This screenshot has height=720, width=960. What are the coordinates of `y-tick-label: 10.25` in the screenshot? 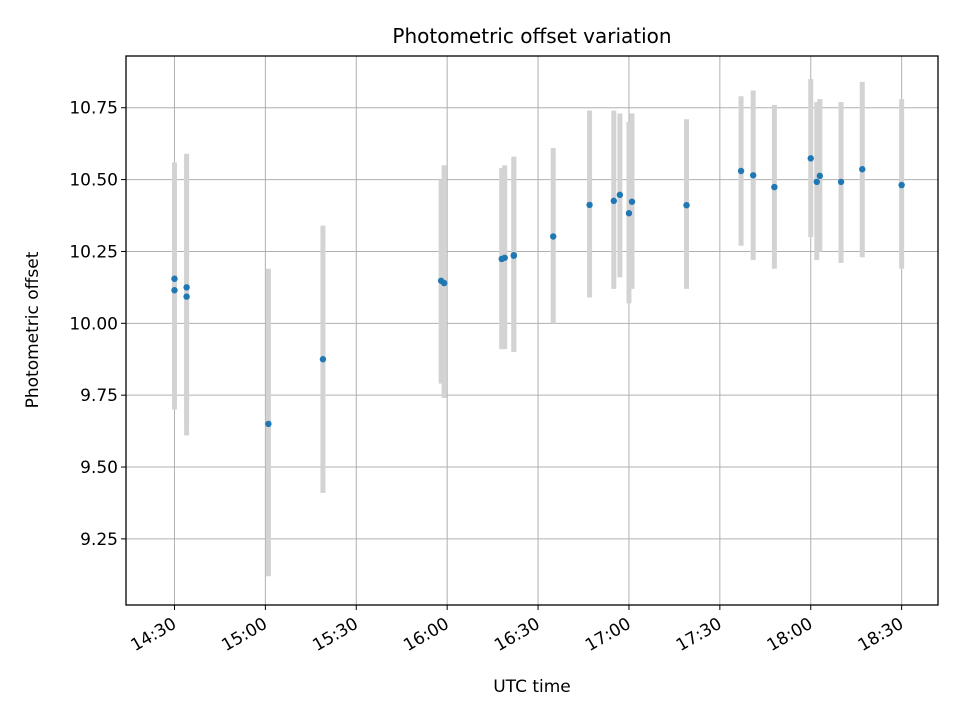 It's located at (93, 252).